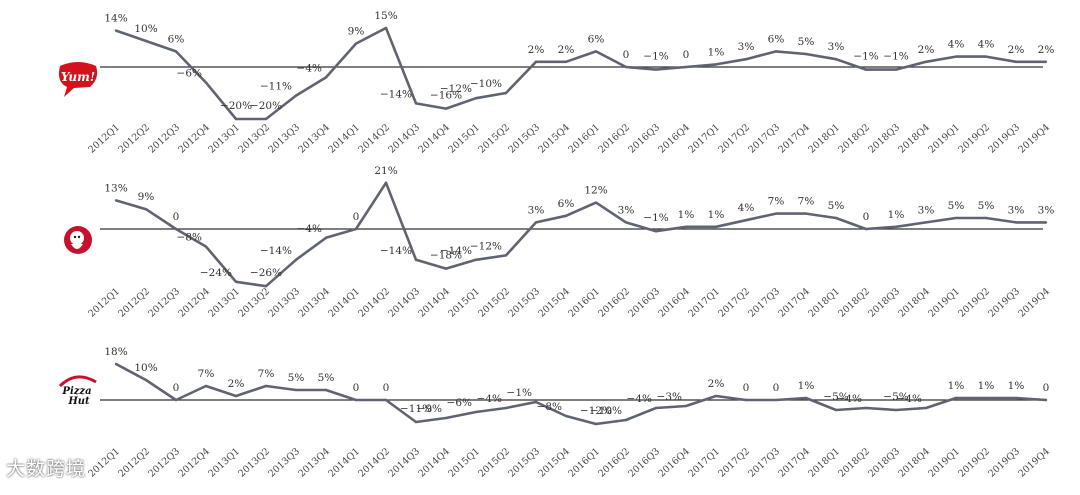  I want to click on kfc-logo-eye, so click(79, 237).